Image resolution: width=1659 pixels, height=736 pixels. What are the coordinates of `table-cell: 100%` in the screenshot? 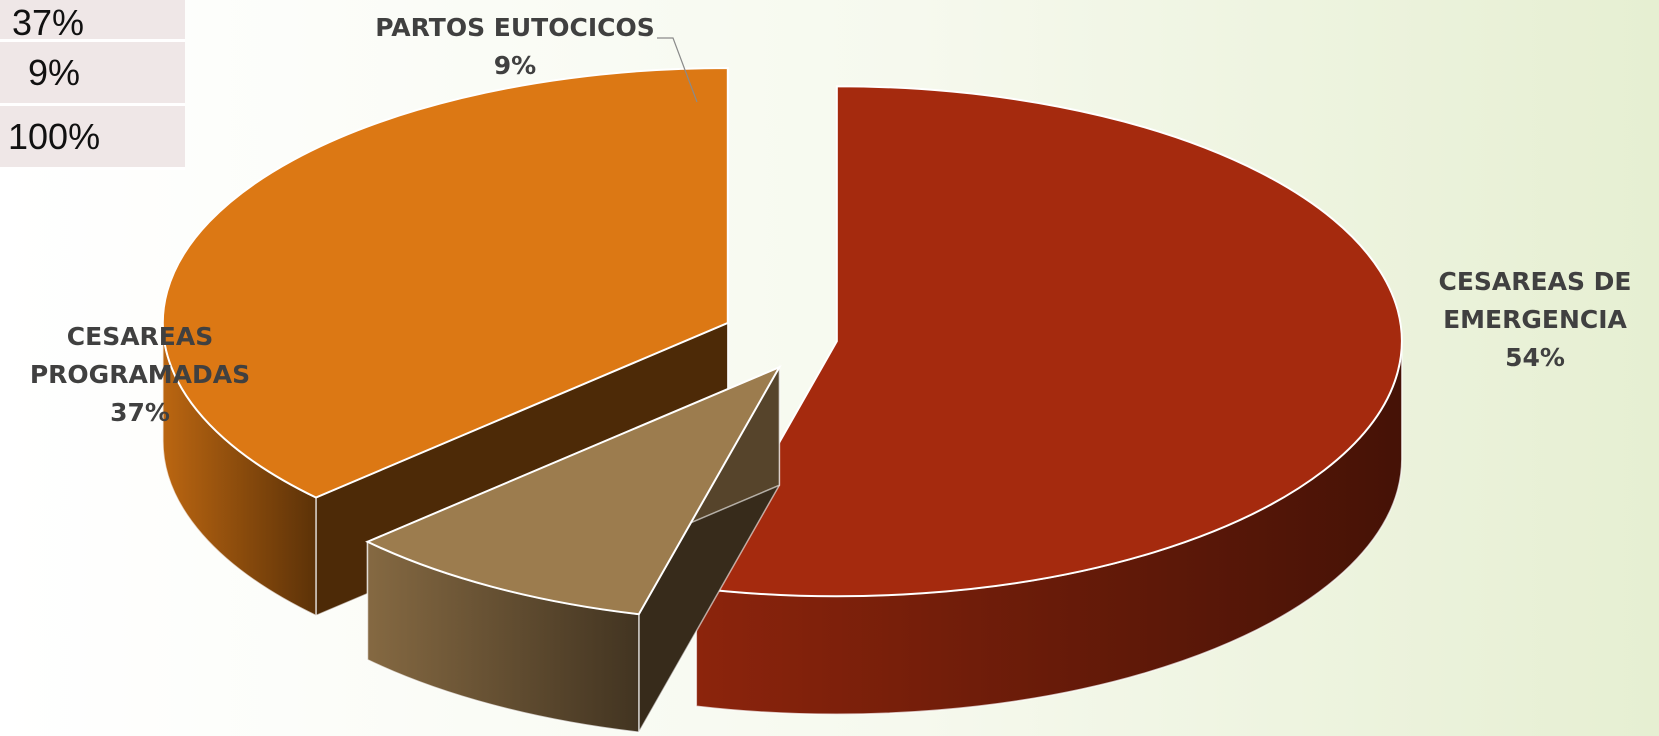 It's located at (92, 138).